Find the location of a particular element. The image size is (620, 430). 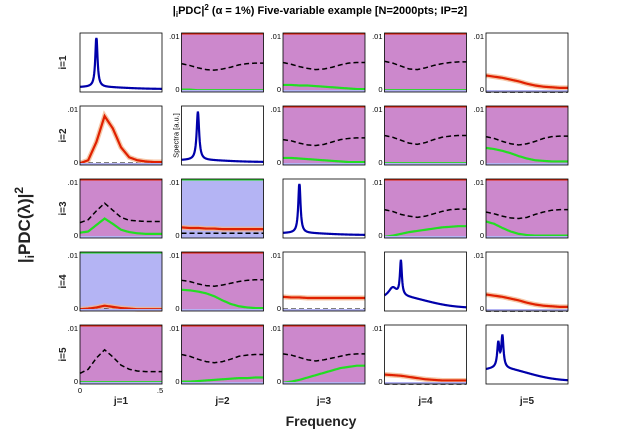

subplot-i3-j1: .01 0 is located at coordinates (115, 209).